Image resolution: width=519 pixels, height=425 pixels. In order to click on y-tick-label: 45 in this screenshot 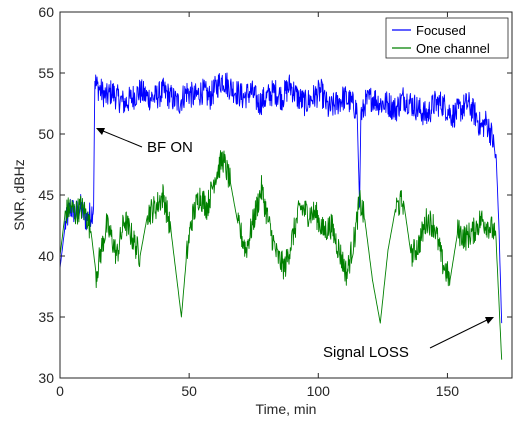, I will do `click(46, 195)`.